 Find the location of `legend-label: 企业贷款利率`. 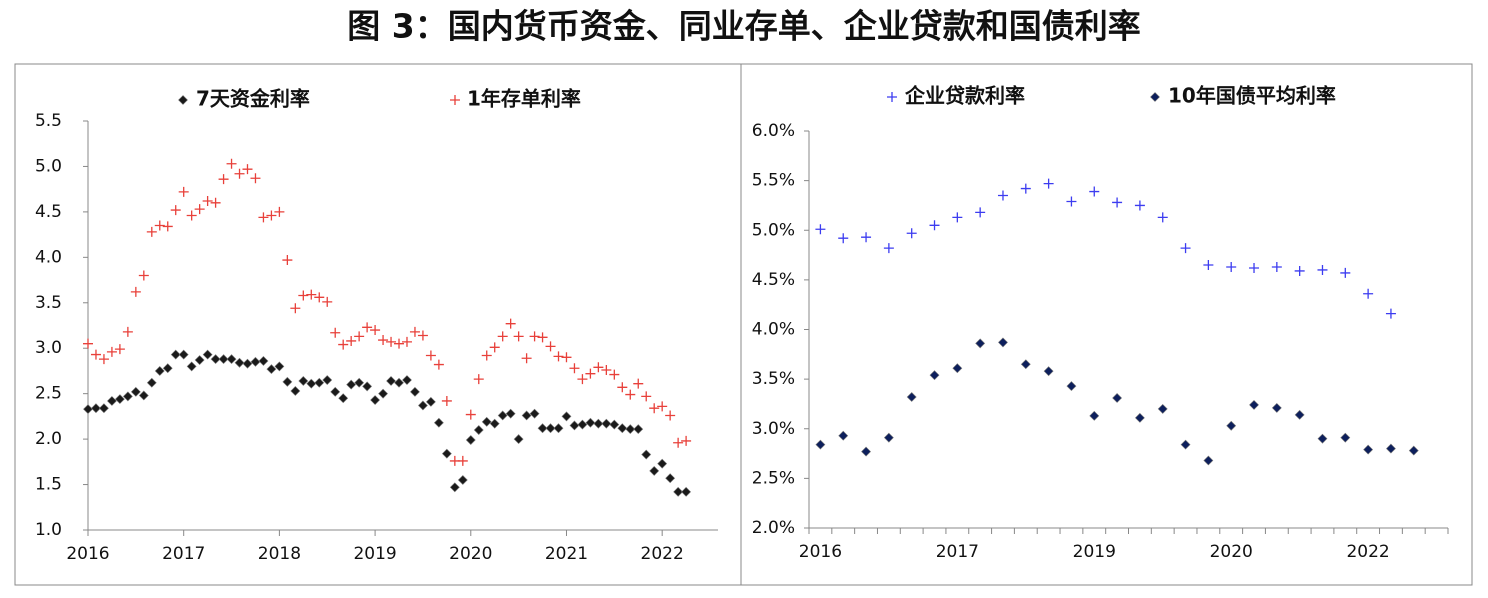

legend-label: 企业贷款利率 is located at coordinates (964, 96).